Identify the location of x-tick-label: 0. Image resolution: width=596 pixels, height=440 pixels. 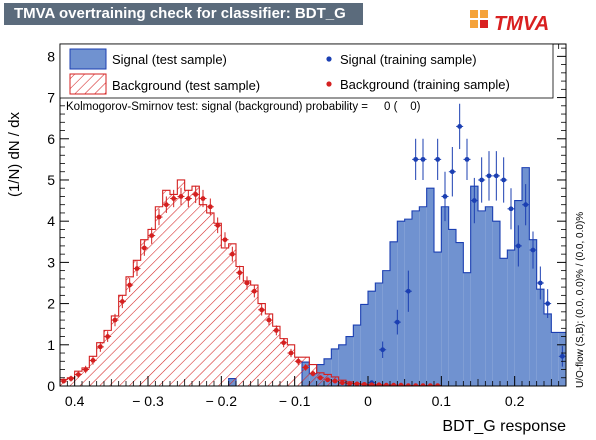
(368, 401).